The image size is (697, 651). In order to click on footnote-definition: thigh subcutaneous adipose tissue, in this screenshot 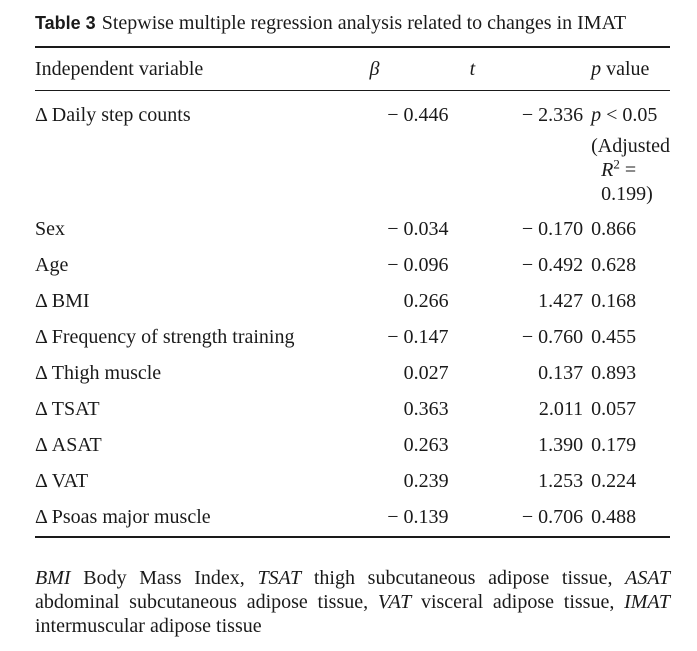, I will do `click(463, 578)`.